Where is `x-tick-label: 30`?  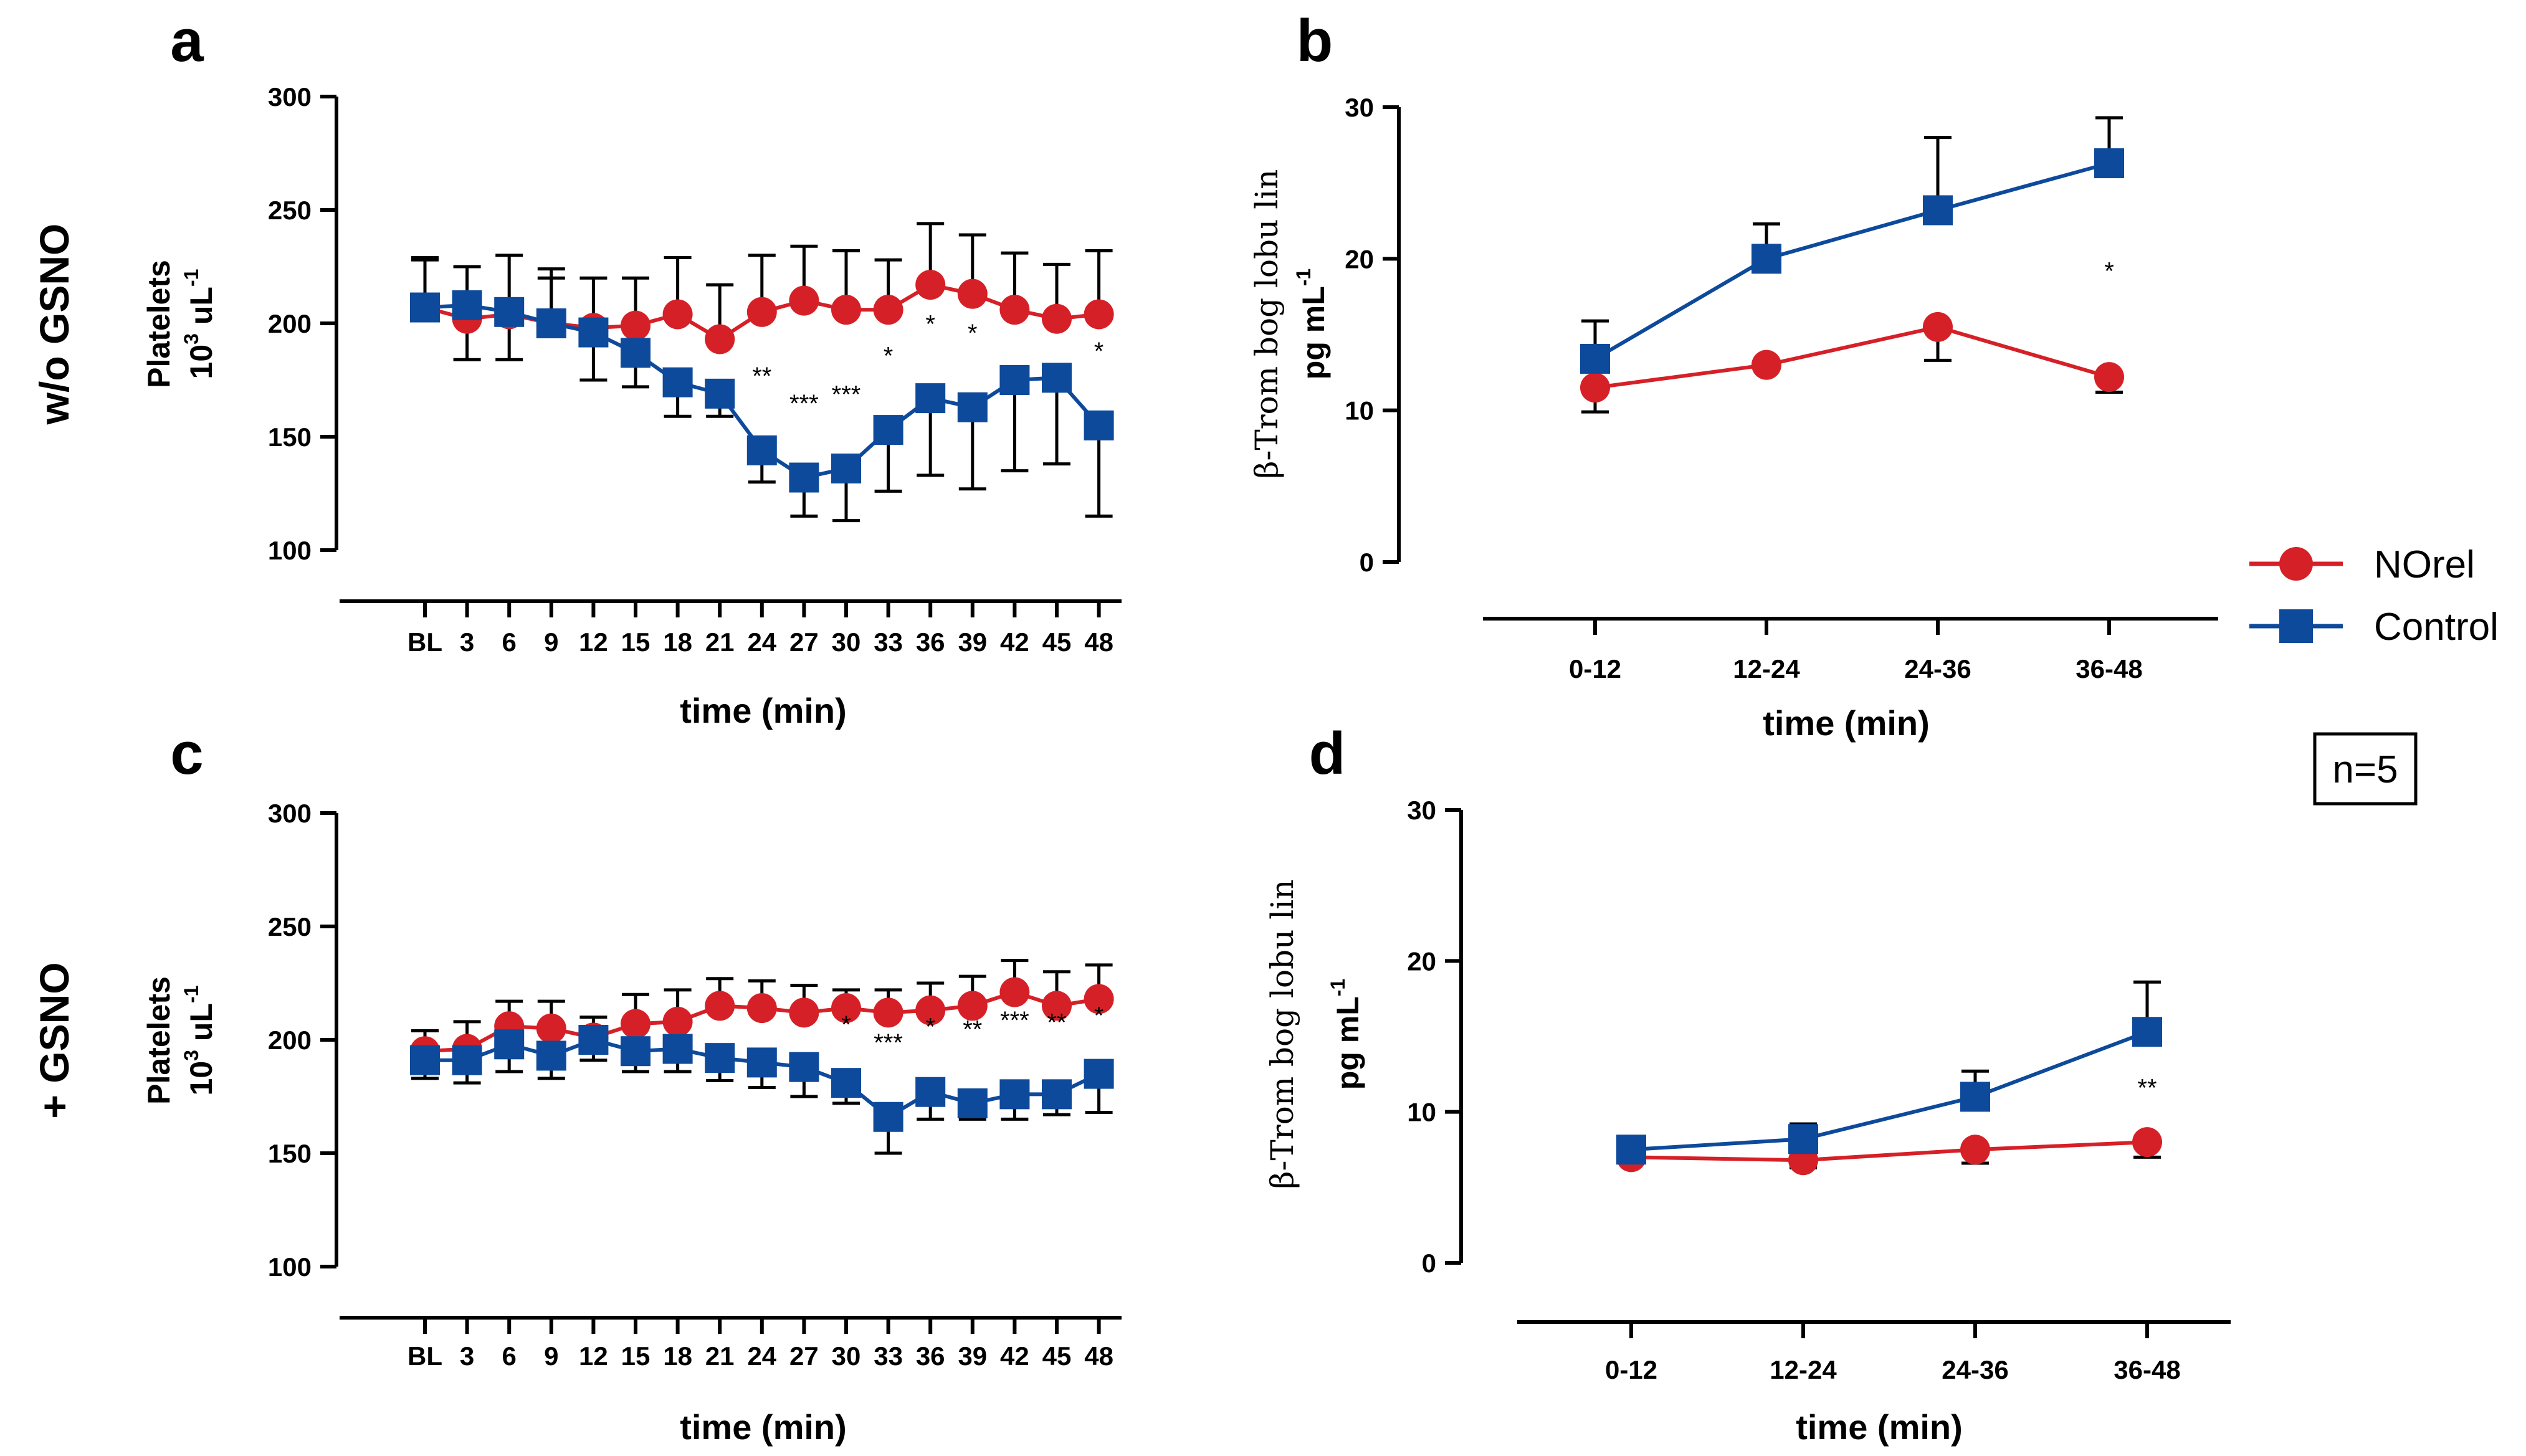 x-tick-label: 30 is located at coordinates (847, 1356).